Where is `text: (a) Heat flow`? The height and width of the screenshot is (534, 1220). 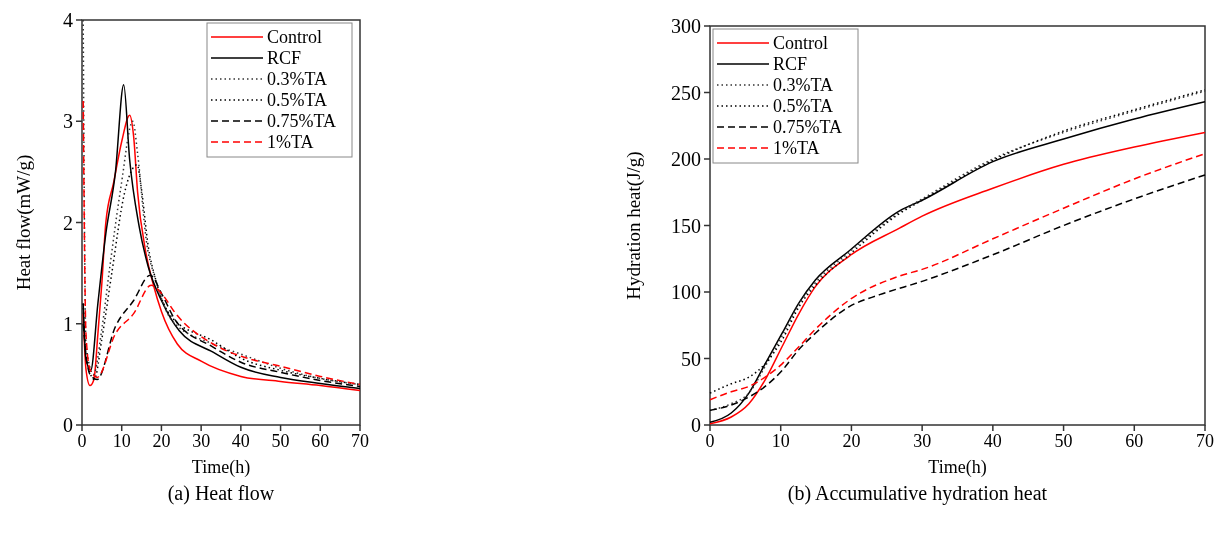
text: (a) Heat flow is located at coordinates (221, 493).